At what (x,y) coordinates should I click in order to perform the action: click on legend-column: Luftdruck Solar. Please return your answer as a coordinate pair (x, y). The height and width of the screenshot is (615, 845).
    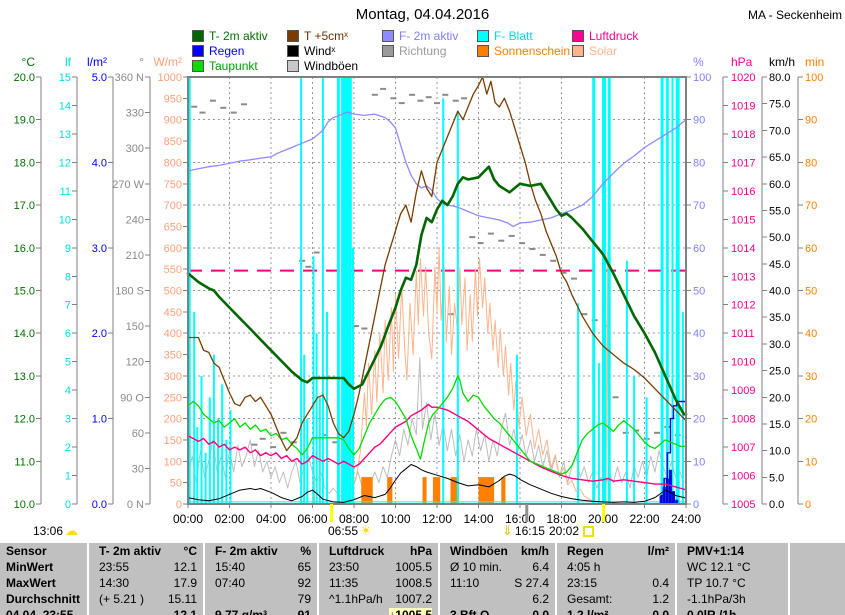
    Looking at the image, I should click on (605, 43).